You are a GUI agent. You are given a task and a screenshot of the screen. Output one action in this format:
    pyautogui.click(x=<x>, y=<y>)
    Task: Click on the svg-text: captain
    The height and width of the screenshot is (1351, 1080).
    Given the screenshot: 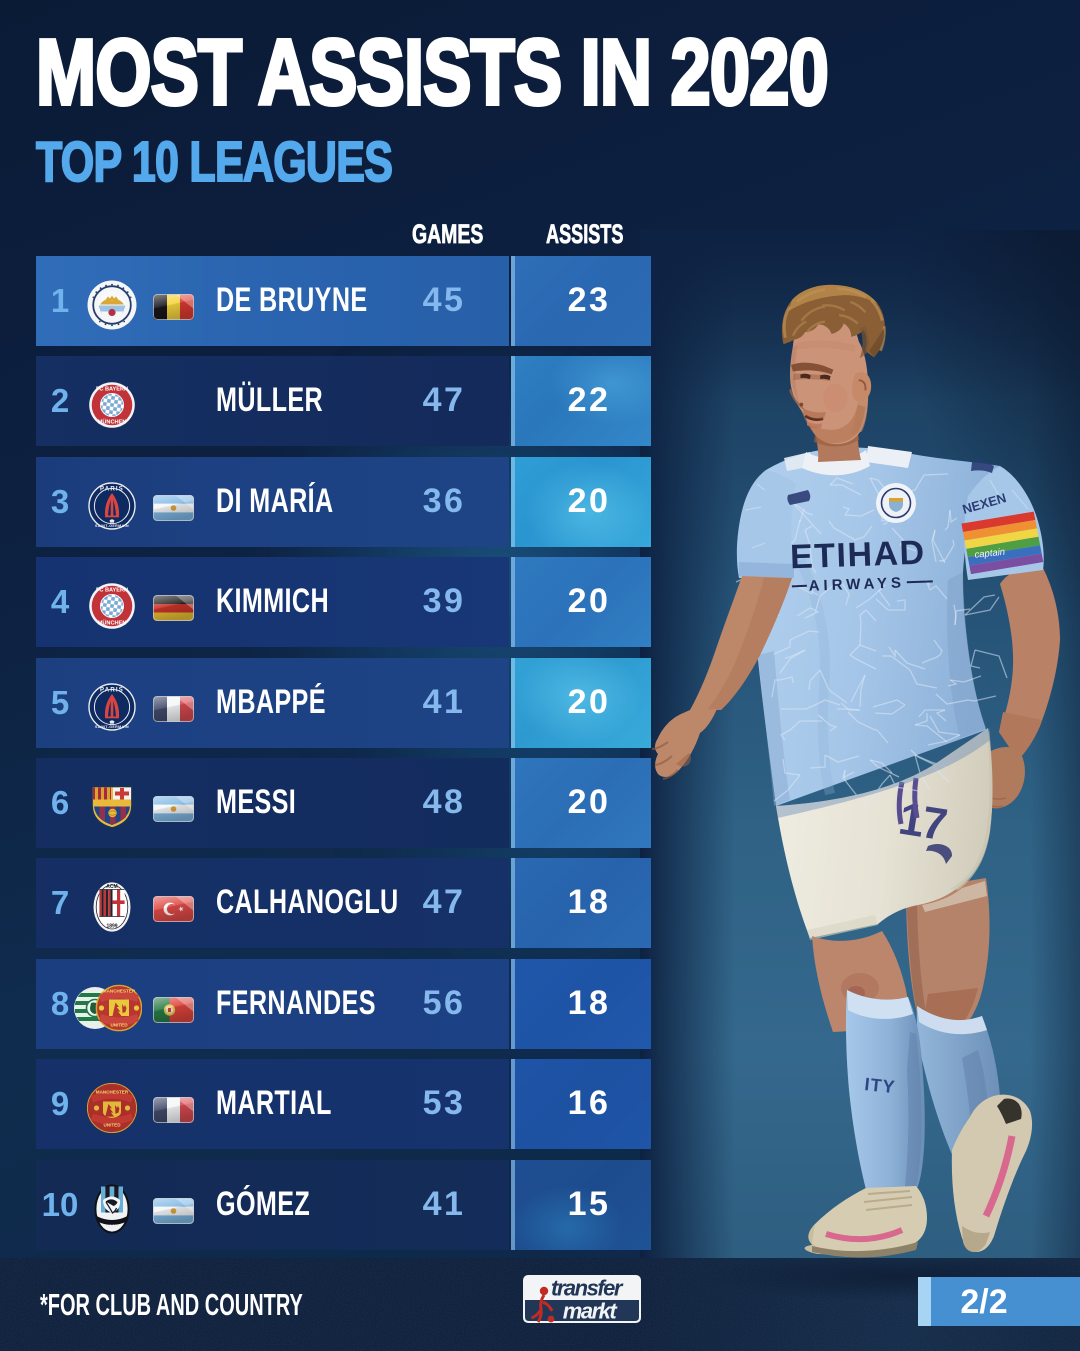 What is the action you would take?
    pyautogui.click(x=990, y=554)
    